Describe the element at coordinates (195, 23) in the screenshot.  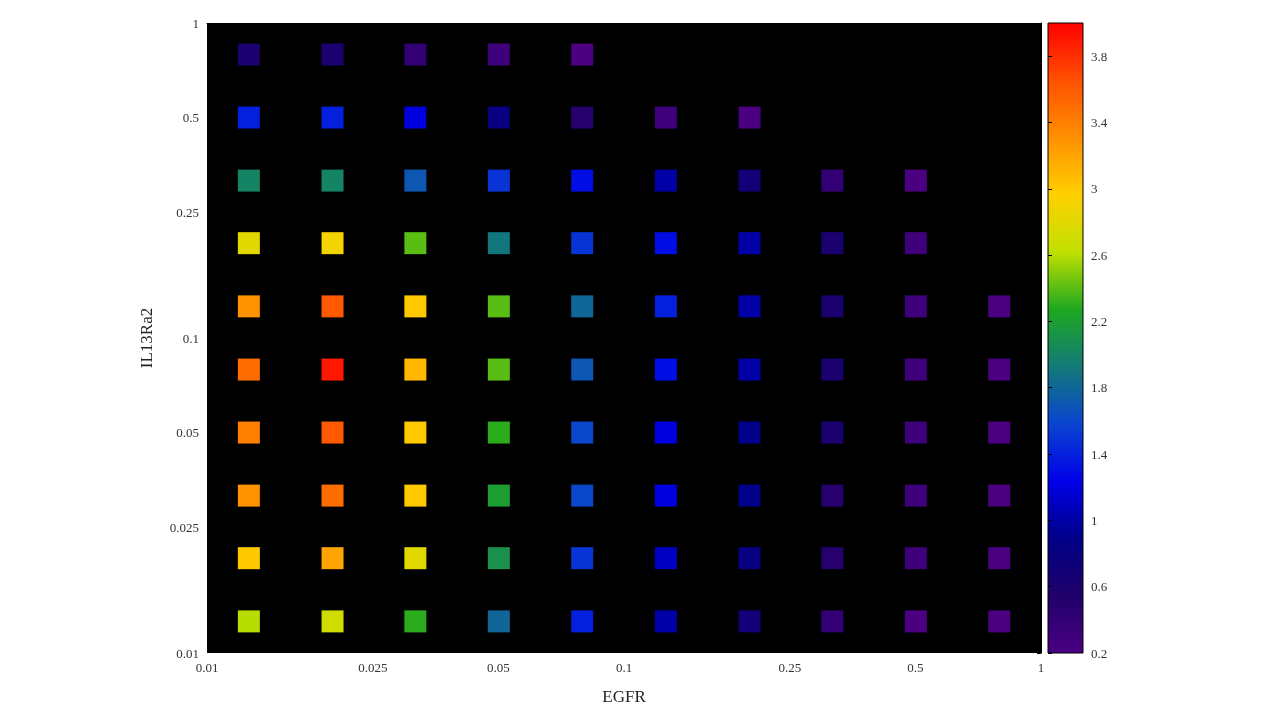
I see `y-tick-label: 1` at that location.